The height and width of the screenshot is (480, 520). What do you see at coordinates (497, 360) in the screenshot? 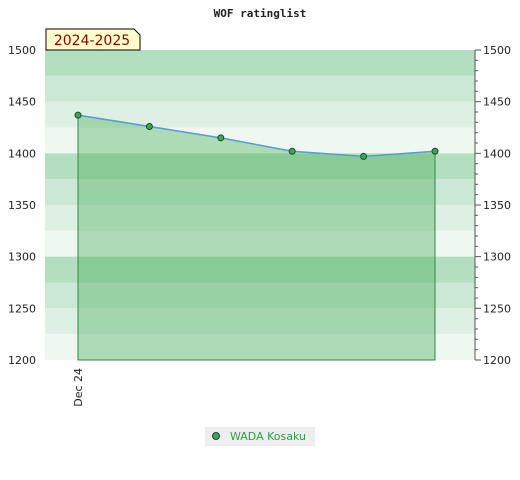
I see `y-tick-label-right: 1200` at bounding box center [497, 360].